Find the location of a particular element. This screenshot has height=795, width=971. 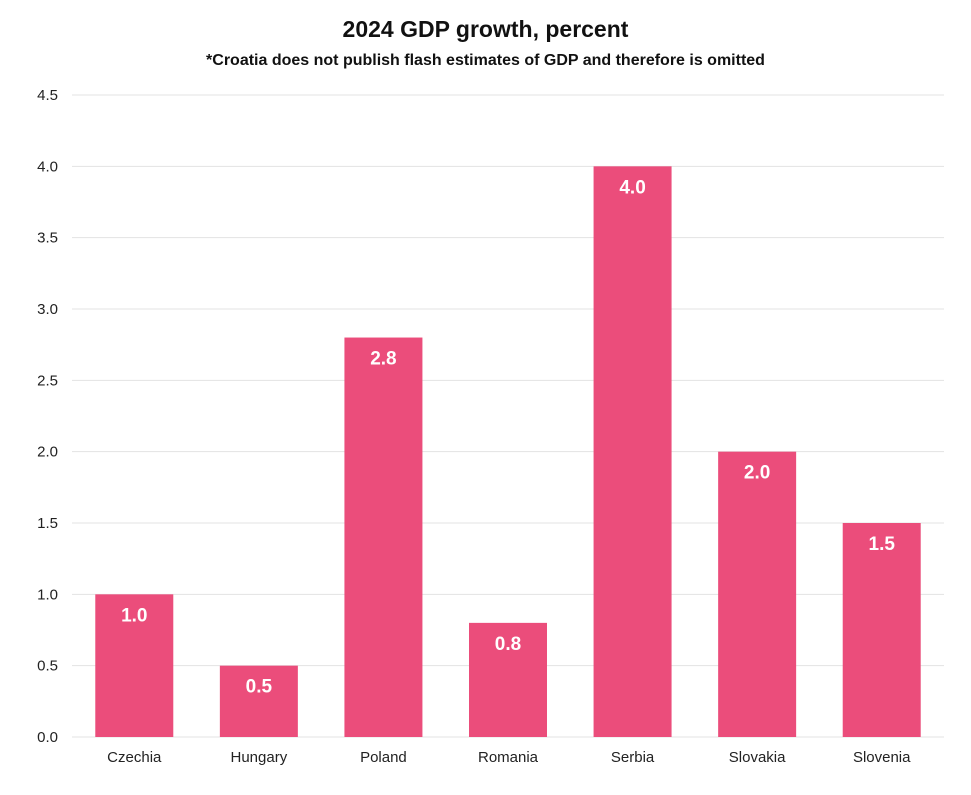

bar-romania is located at coordinates (508, 679).